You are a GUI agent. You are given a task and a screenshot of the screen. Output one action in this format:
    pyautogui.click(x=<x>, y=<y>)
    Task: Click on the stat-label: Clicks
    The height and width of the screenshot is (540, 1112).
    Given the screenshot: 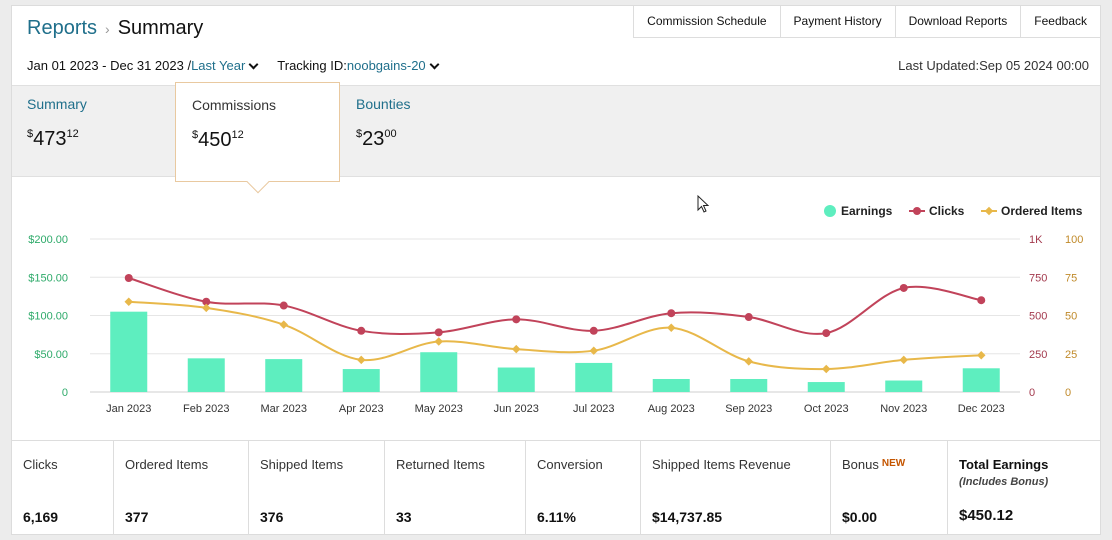 What is the action you would take?
    pyautogui.click(x=40, y=464)
    